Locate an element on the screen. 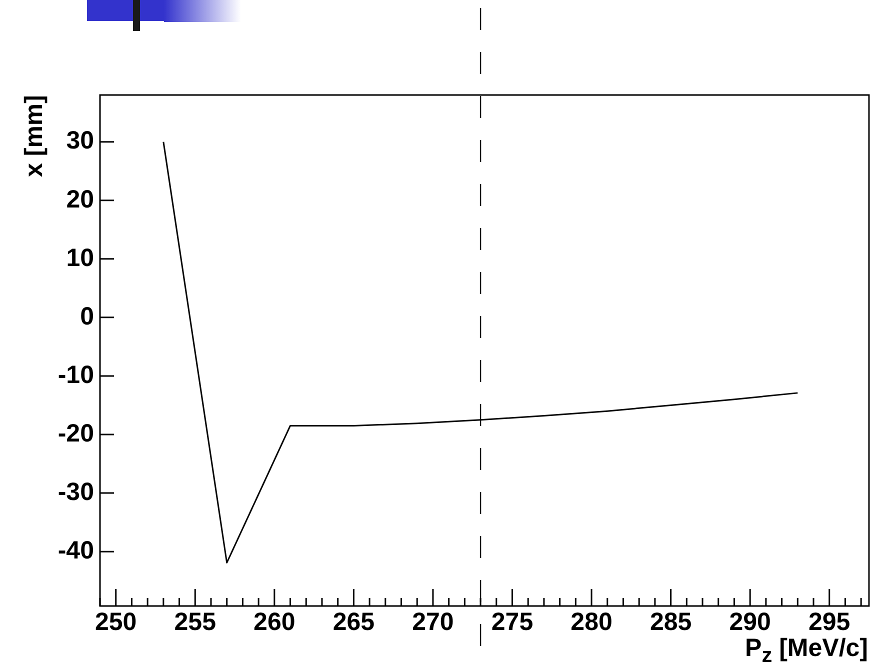 This screenshot has width=870, height=667. y-tick-label: 10 is located at coordinates (80, 258).